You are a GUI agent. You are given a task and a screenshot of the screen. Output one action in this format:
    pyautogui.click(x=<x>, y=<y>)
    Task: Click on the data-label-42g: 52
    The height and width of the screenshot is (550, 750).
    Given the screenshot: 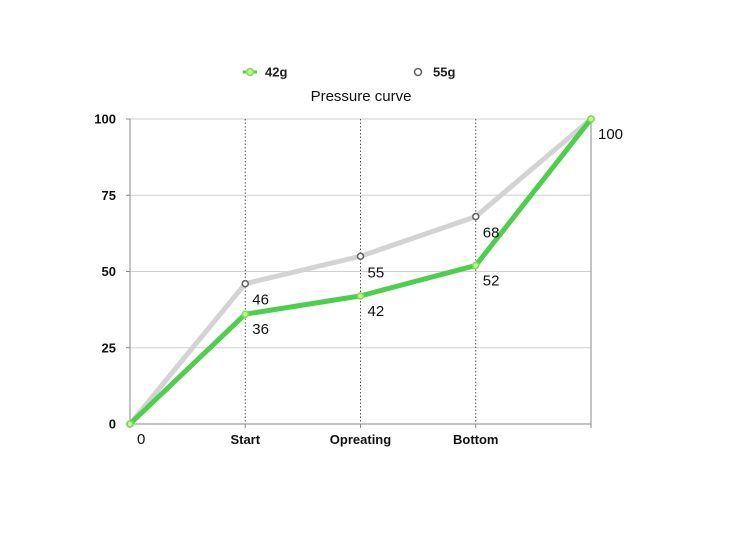 What is the action you would take?
    pyautogui.click(x=491, y=280)
    